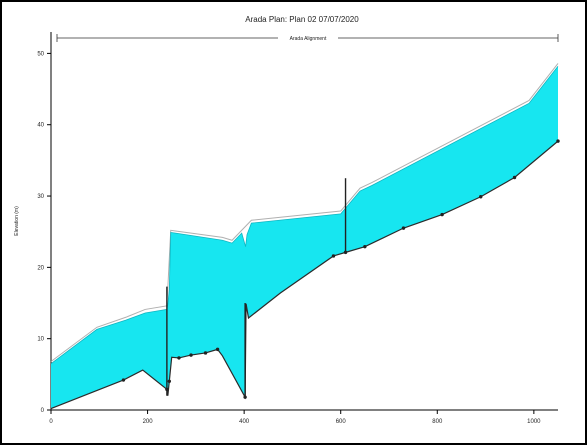  Describe the element at coordinates (43, 411) in the screenshot. I see `y-tick-label: 0` at that location.